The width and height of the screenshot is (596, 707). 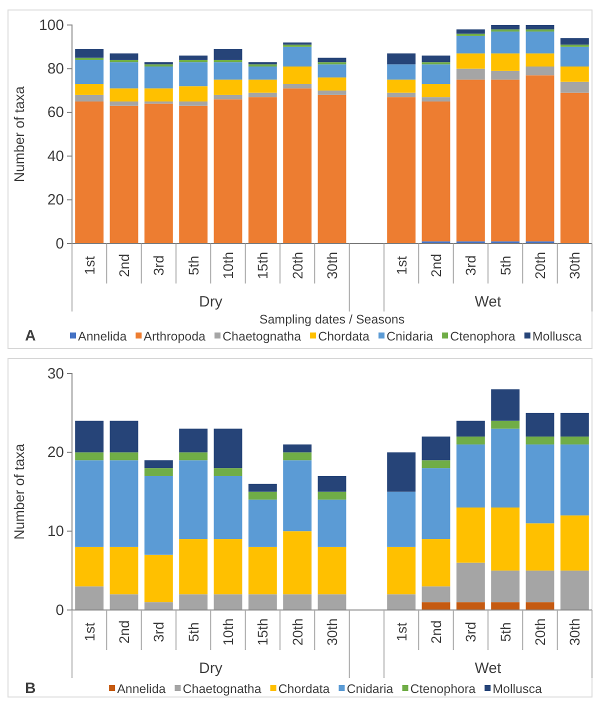 I want to click on x-tick-label: 20th, so click(x=540, y=632).